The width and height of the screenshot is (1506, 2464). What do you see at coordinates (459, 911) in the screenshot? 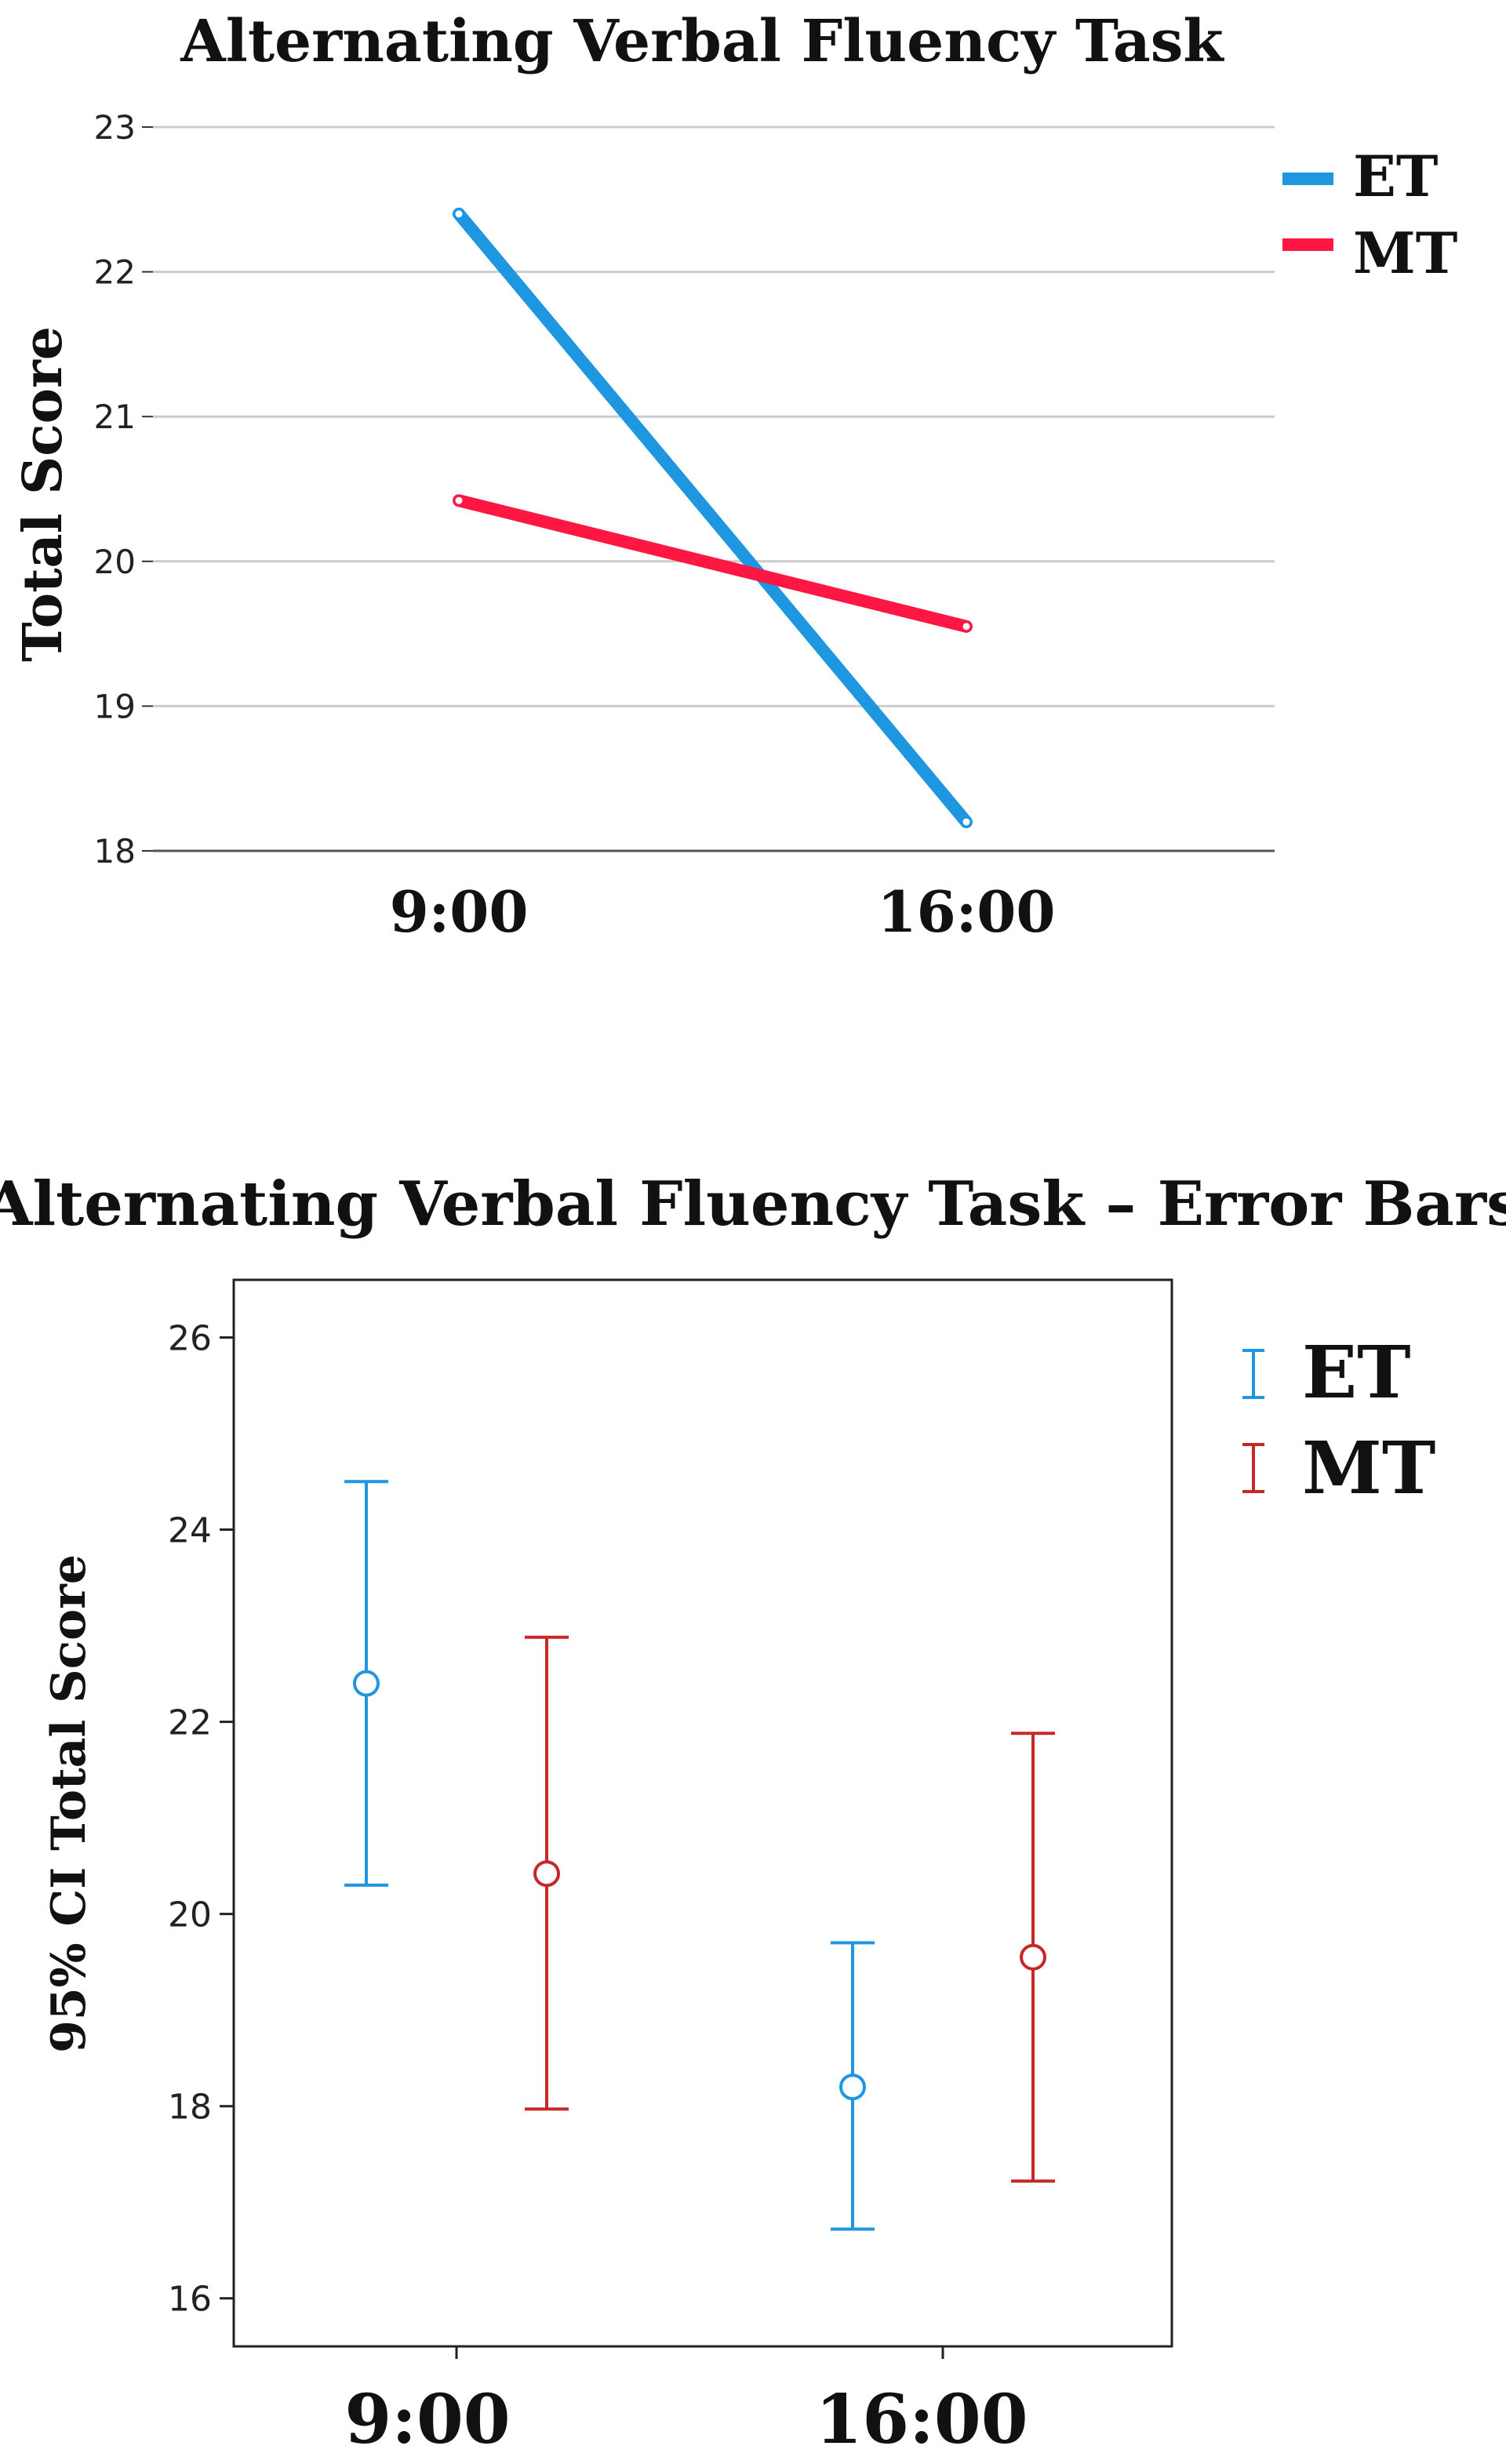
I see `line-chart-x-tick-label-0900: 9:00` at bounding box center [459, 911].